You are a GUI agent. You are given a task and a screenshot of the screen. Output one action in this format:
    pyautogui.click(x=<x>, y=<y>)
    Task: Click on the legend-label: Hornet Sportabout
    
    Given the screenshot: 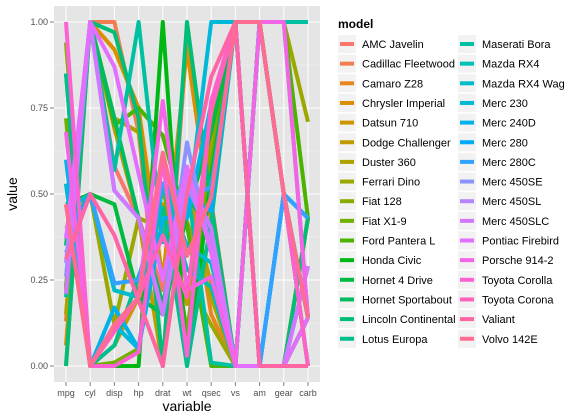 What is the action you would take?
    pyautogui.click(x=407, y=300)
    